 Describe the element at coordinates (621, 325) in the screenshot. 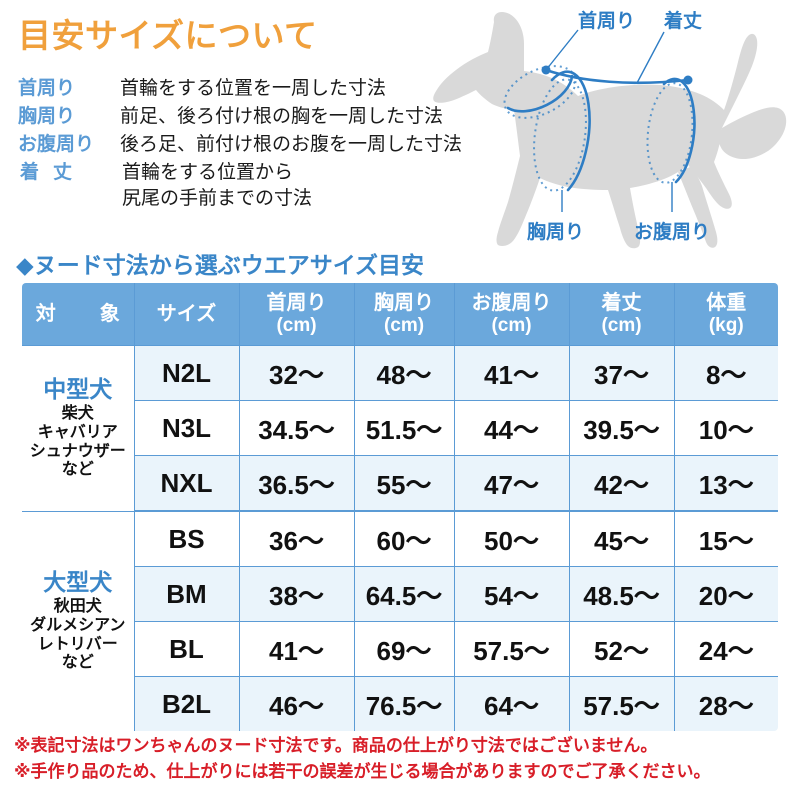

I see `col-header-length-unit: (cm)` at that location.